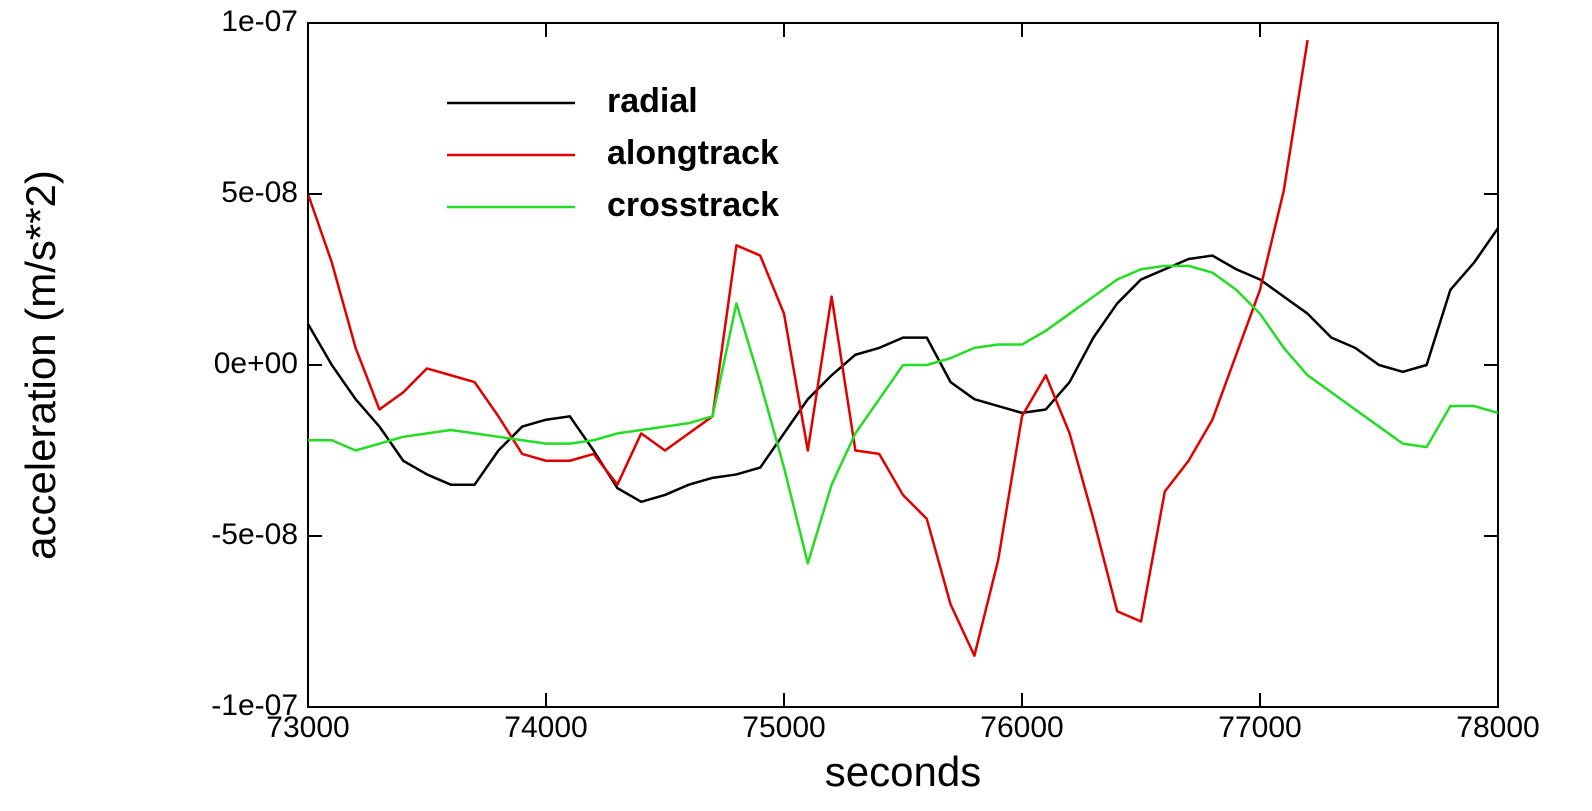 Image resolution: width=1592 pixels, height=811 pixels. I want to click on x-tick-label: 76000, so click(1021, 727).